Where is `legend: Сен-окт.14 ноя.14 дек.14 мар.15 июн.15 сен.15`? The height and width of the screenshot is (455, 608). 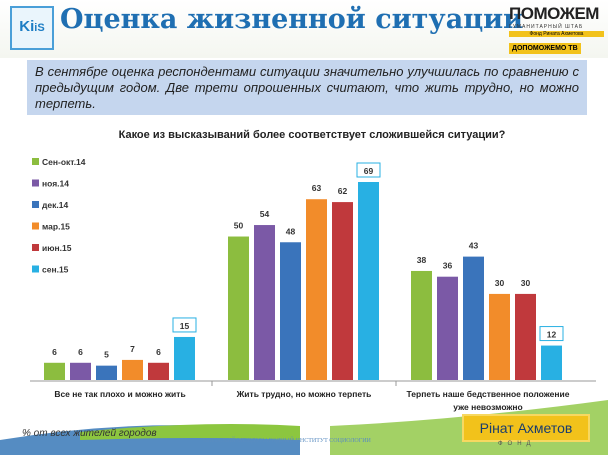 legend: Сен-окт.14 ноя.14 дек.14 мар.15 июн.15 сен.15 is located at coordinates (59, 216).